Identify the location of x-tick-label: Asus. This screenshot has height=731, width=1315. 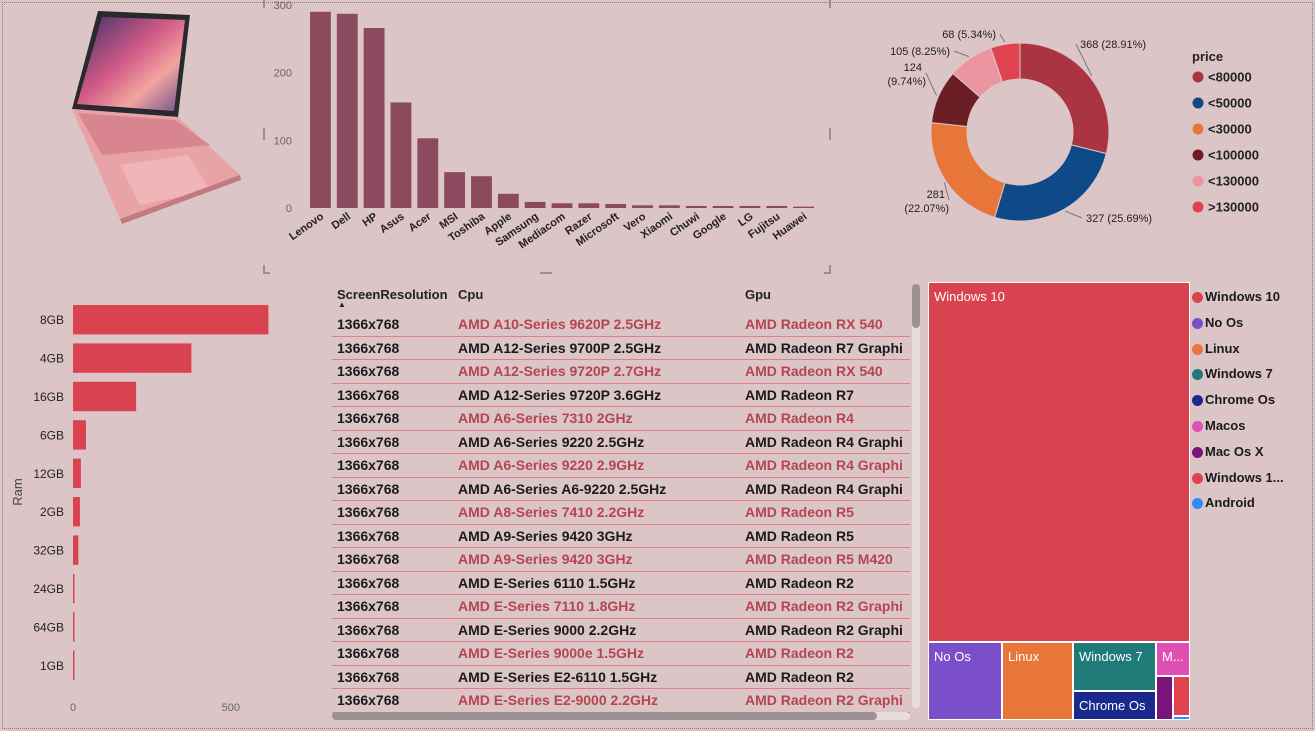
(392, 223).